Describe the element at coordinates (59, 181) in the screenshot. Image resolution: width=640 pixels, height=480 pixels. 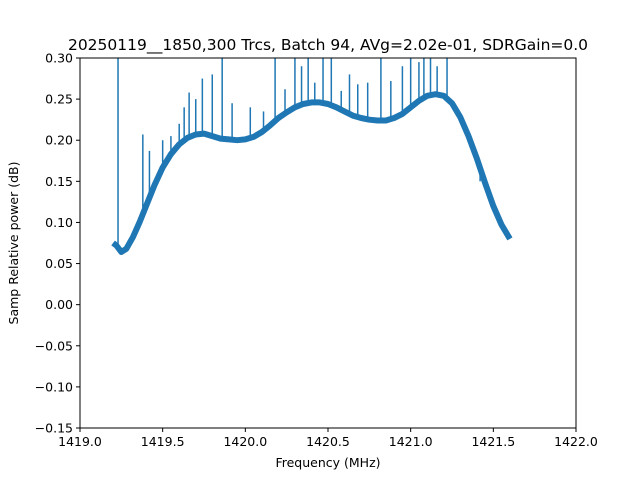
I see `y-tick-label: 0.15` at that location.